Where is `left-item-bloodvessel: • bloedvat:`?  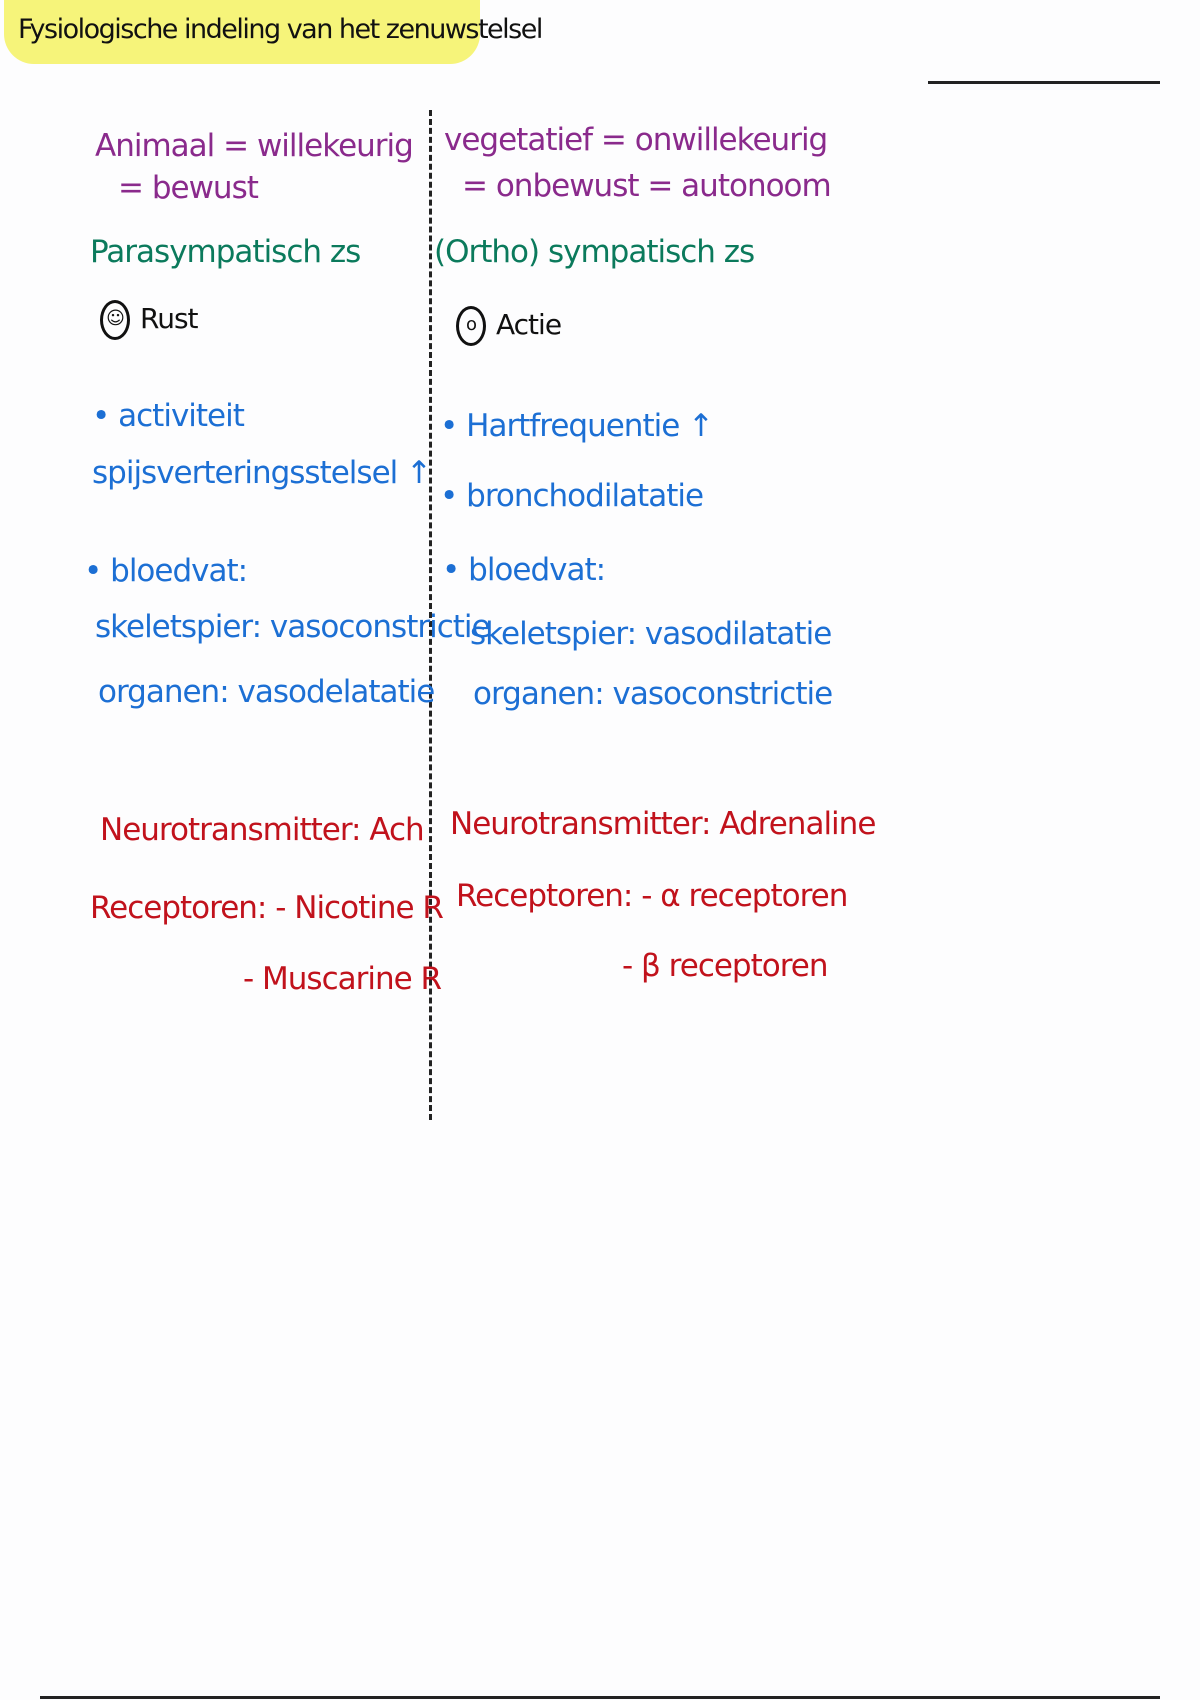
left-item-bloodvessel: • bloedvat: is located at coordinates (166, 571).